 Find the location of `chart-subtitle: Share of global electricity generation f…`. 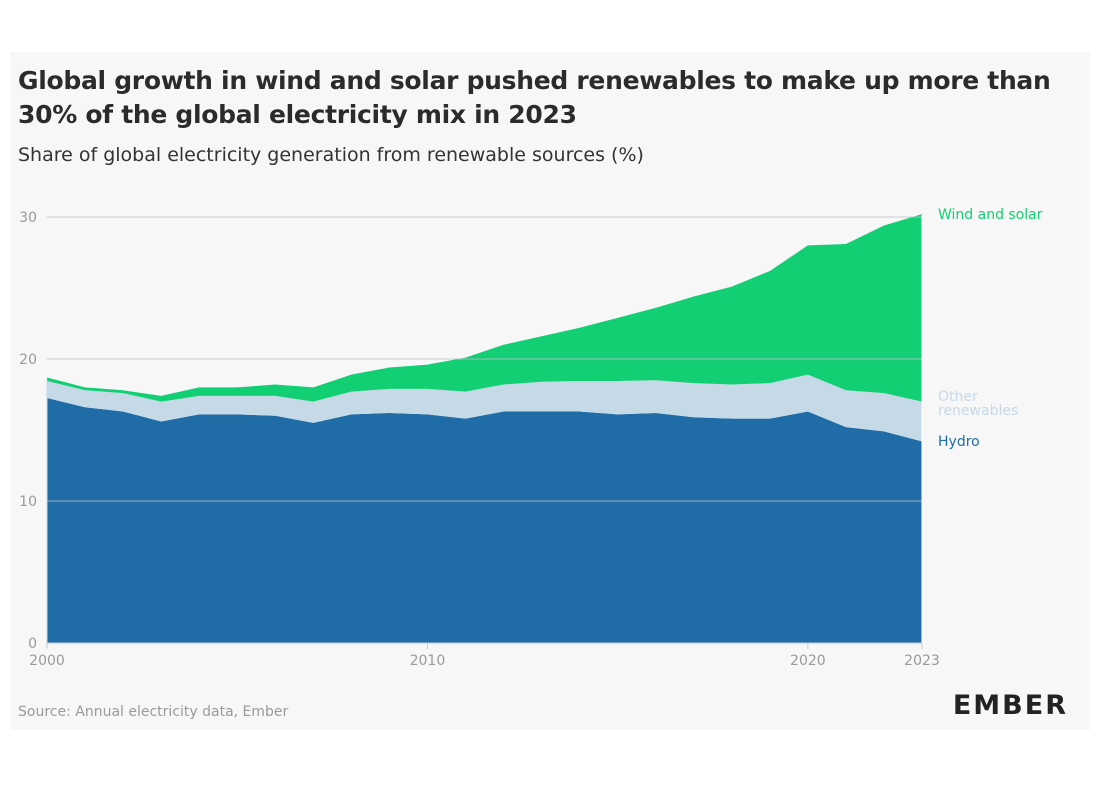

chart-subtitle: Share of global electricity generation f… is located at coordinates (331, 155).